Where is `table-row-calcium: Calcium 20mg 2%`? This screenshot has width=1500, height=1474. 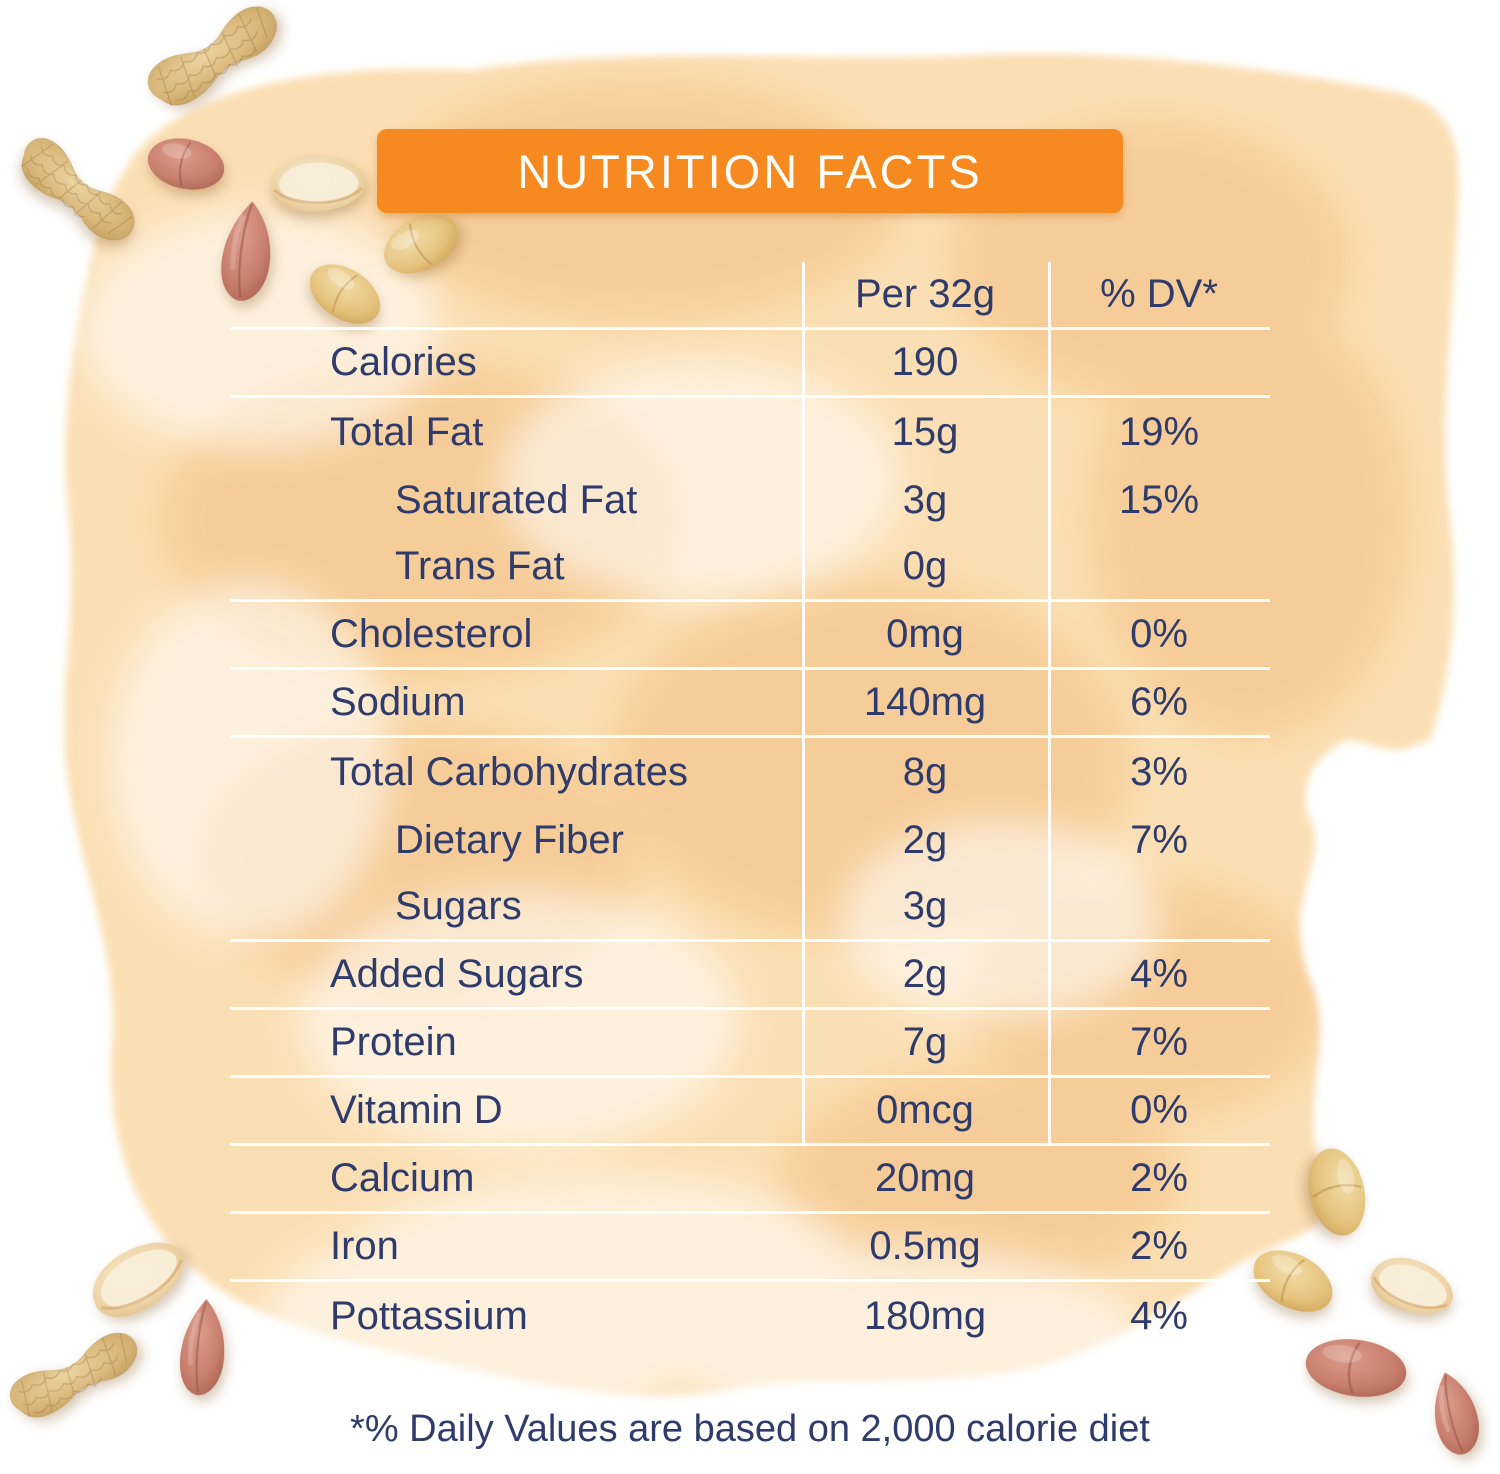
table-row-calcium: Calcium 20mg 2% is located at coordinates (750, 1180).